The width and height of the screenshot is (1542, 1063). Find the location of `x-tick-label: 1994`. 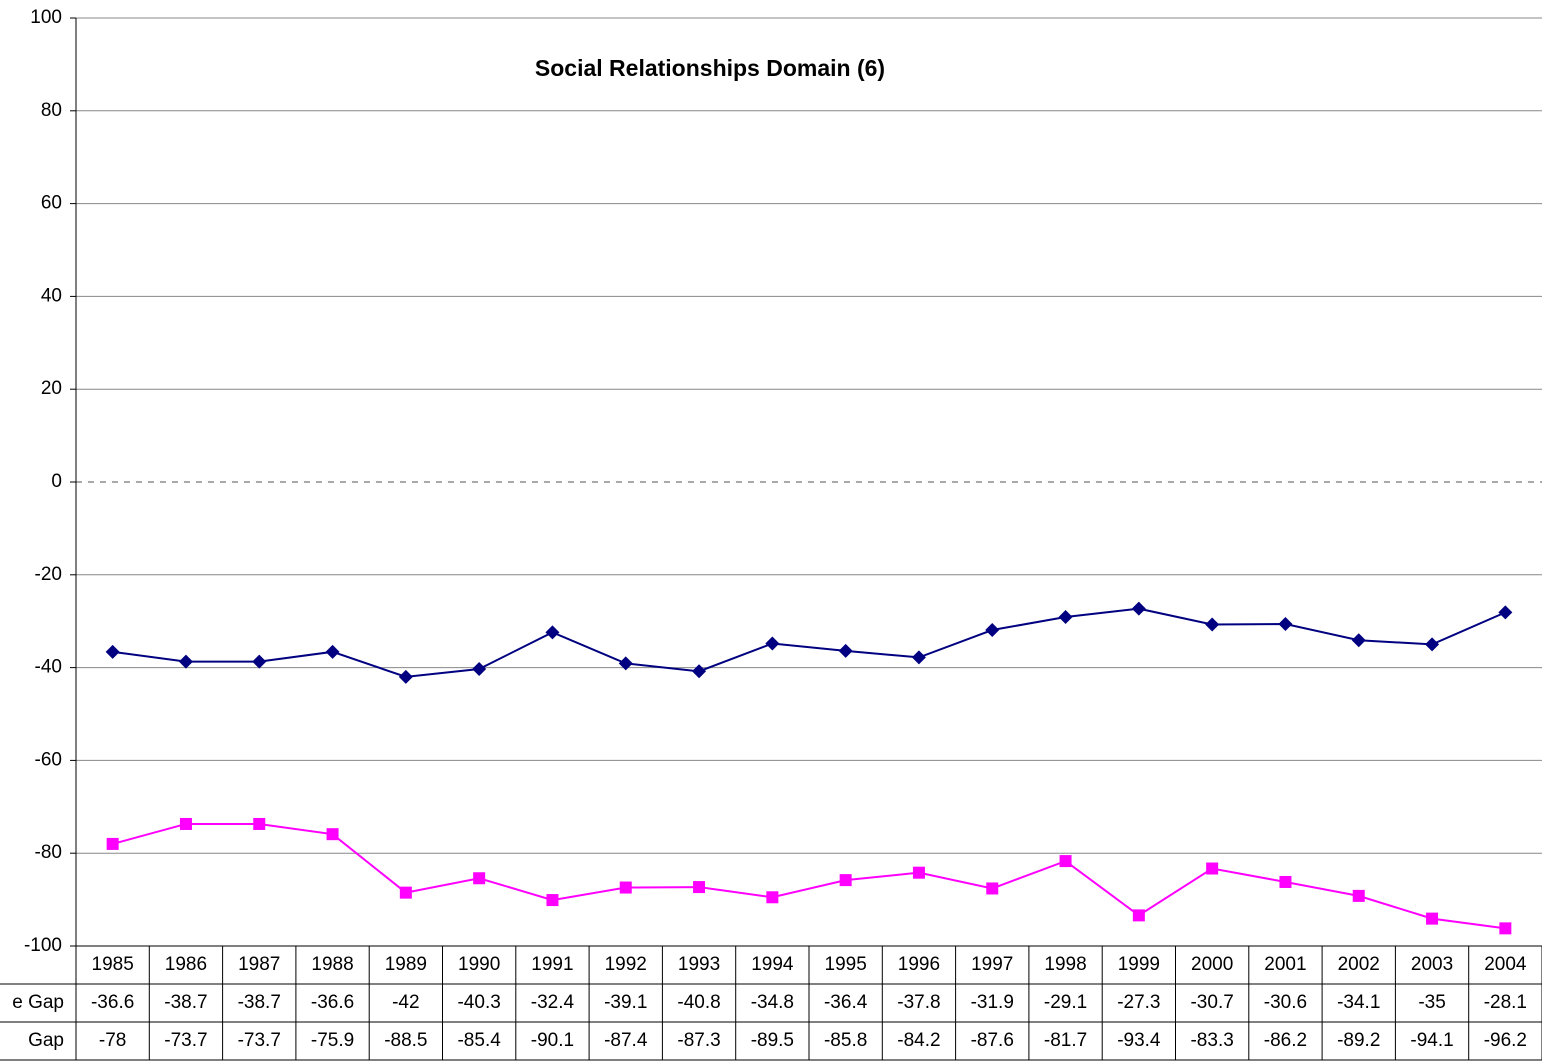

x-tick-label: 1994 is located at coordinates (772, 964).